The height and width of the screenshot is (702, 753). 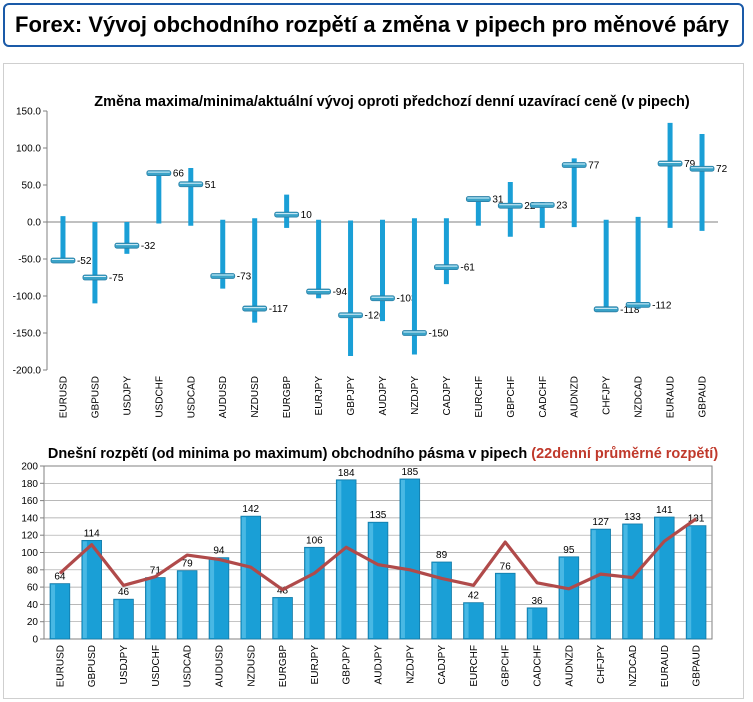 I want to click on chart2-category-label: USDJPY, so click(x=124, y=665).